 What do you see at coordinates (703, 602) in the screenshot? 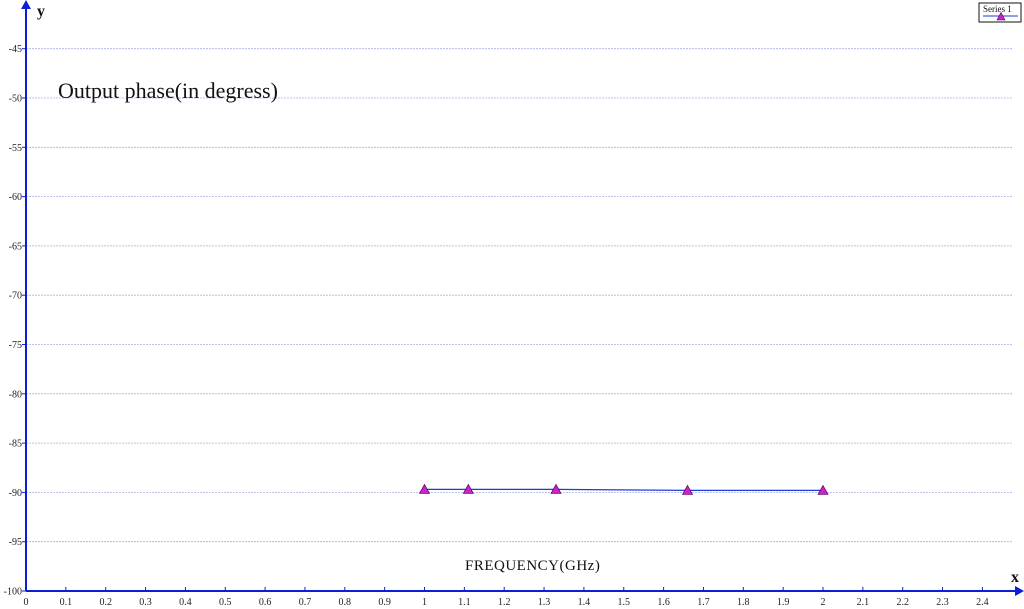
I see `x-tick-label: 1.7` at bounding box center [703, 602].